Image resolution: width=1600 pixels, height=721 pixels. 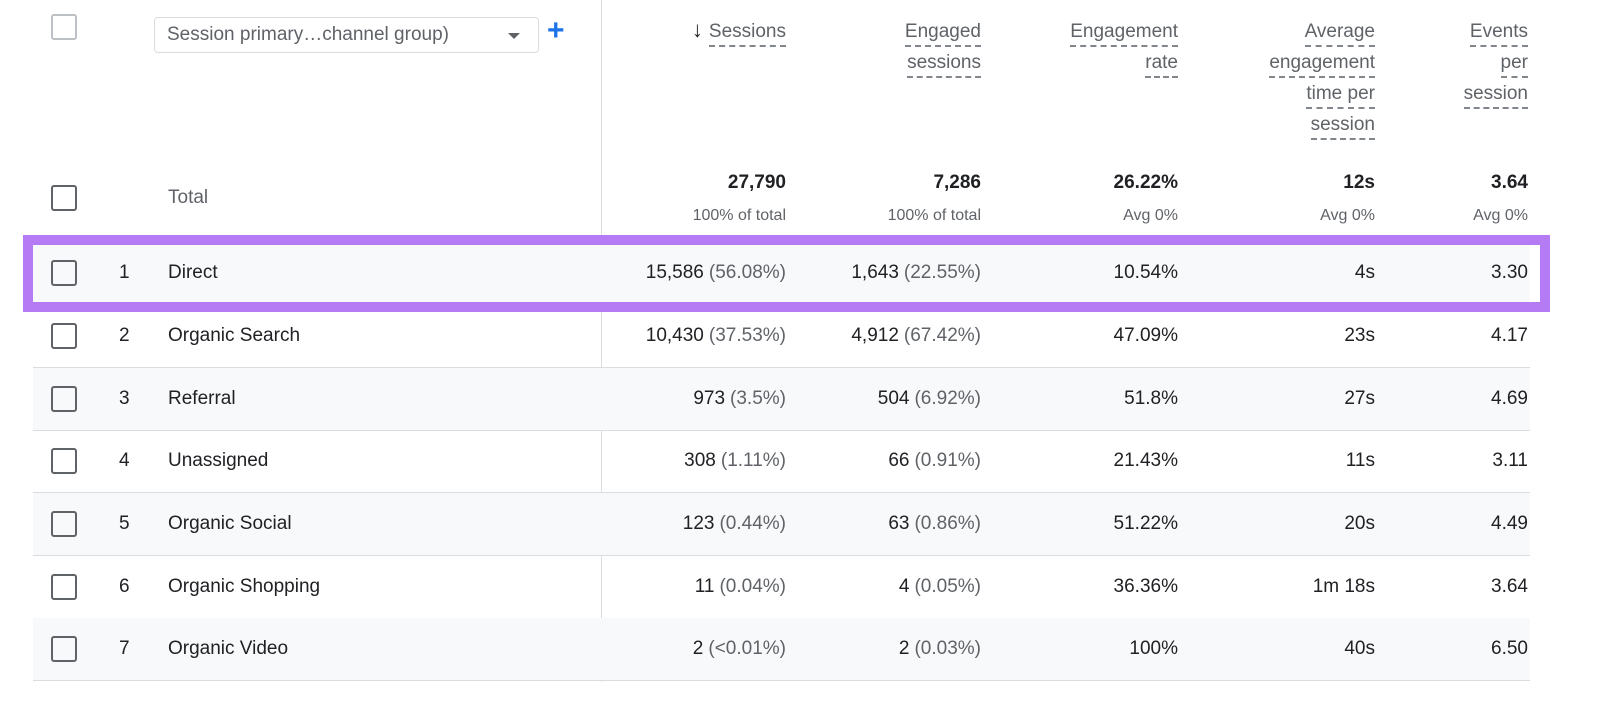 I want to click on row-rank: 7, so click(x=124, y=648).